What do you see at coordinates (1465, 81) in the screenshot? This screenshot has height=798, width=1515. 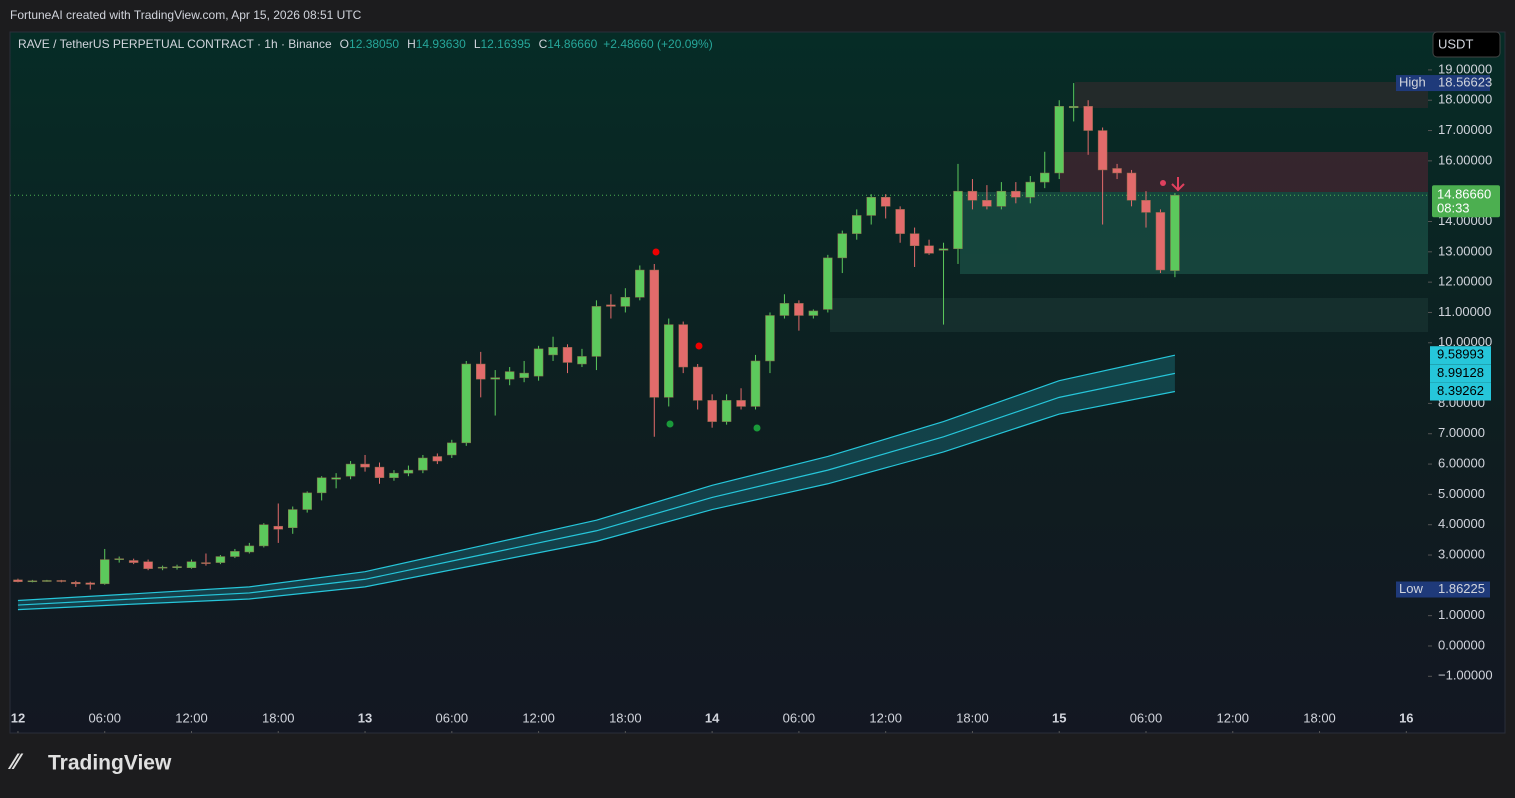 I see `price-label-value: 18.56623` at bounding box center [1465, 81].